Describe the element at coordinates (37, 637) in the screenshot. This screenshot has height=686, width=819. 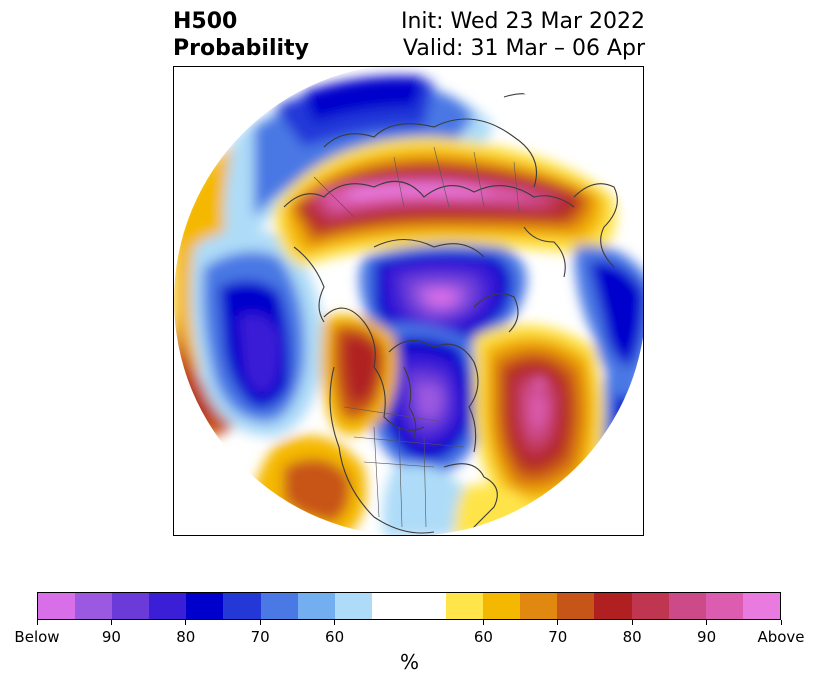
I see `colorbar-tick-label: Below` at that location.